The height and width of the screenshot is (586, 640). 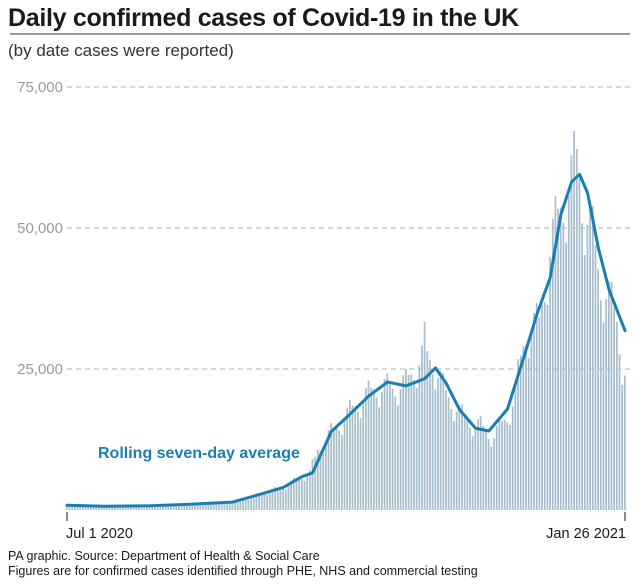 What do you see at coordinates (121, 50) in the screenshot?
I see `chart-subtitle: (by date cases were reported)` at bounding box center [121, 50].